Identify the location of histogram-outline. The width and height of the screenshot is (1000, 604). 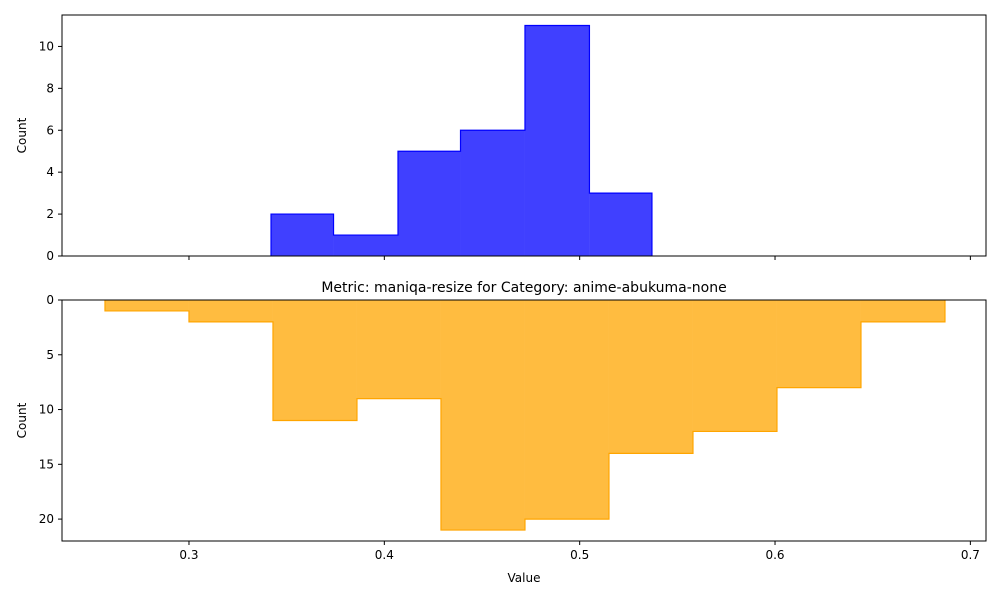
(461, 140).